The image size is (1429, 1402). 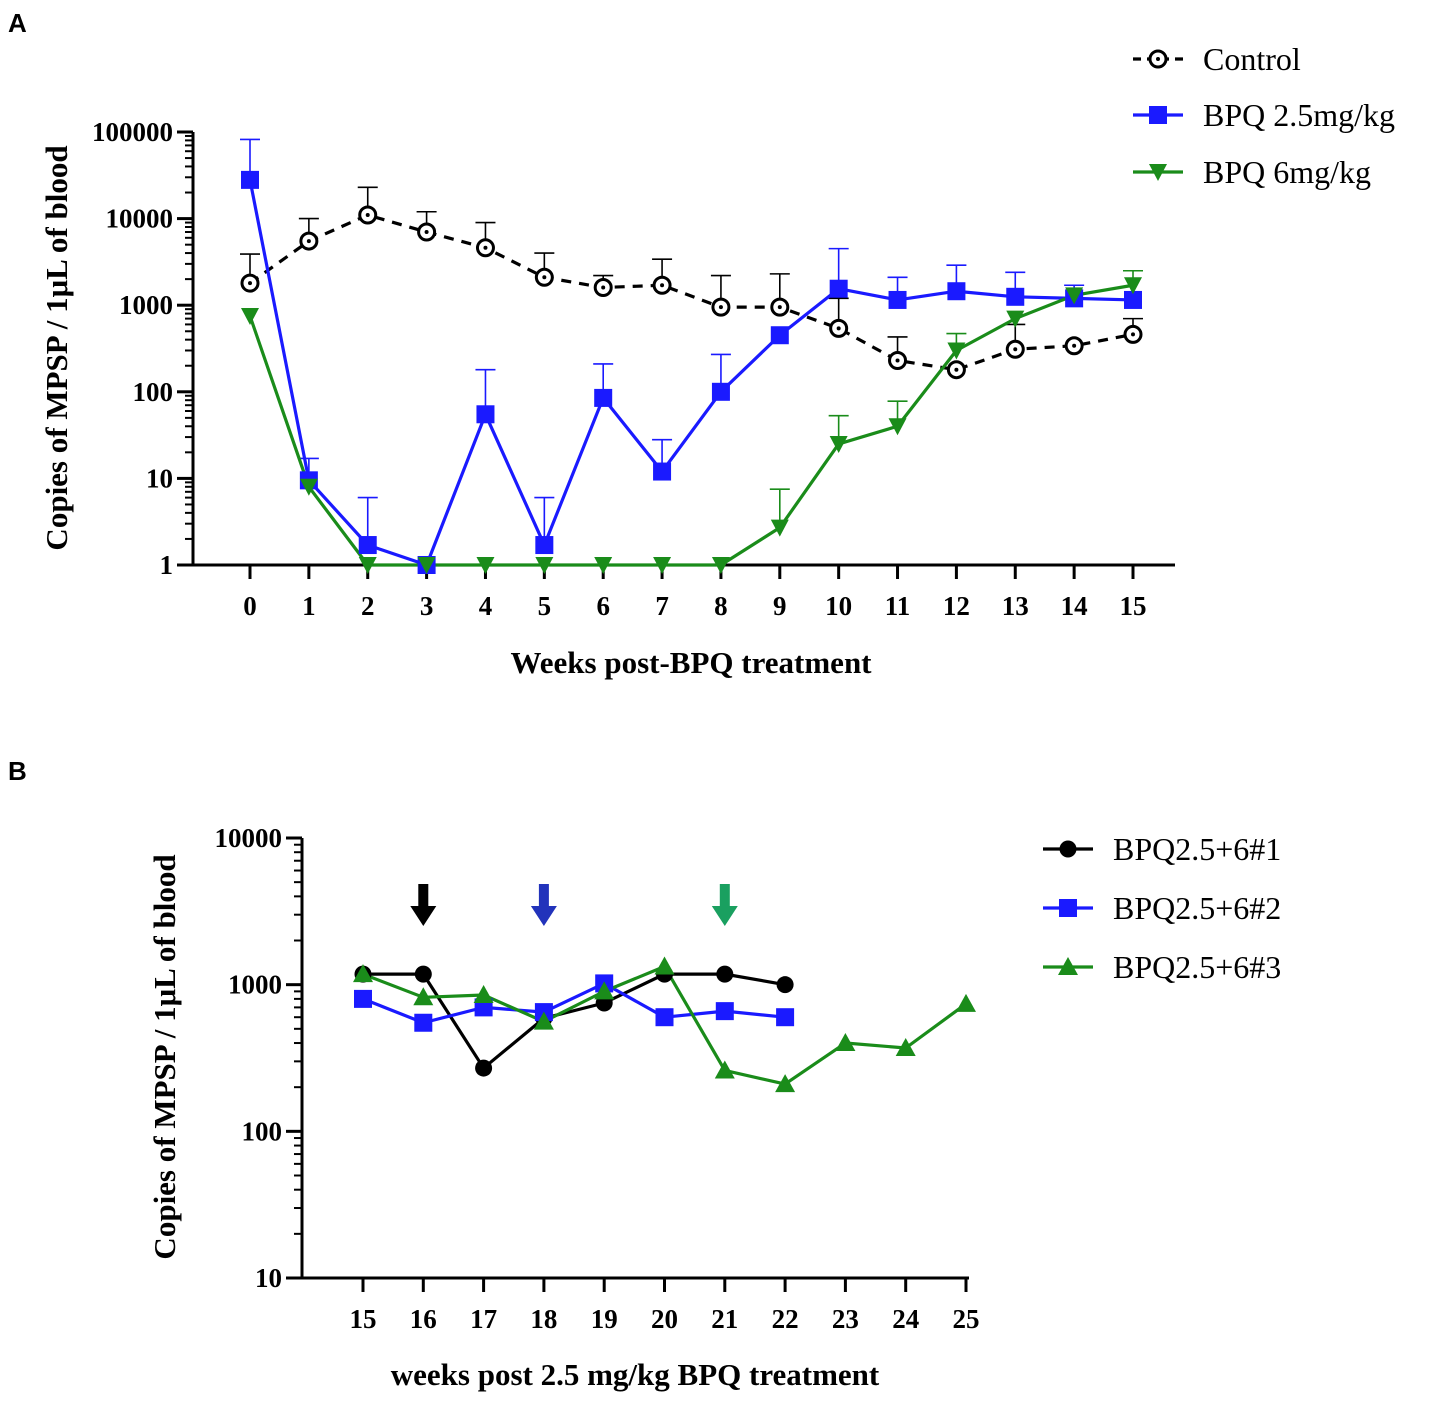 I want to click on x-tick-label-11: 11, so click(x=898, y=606).